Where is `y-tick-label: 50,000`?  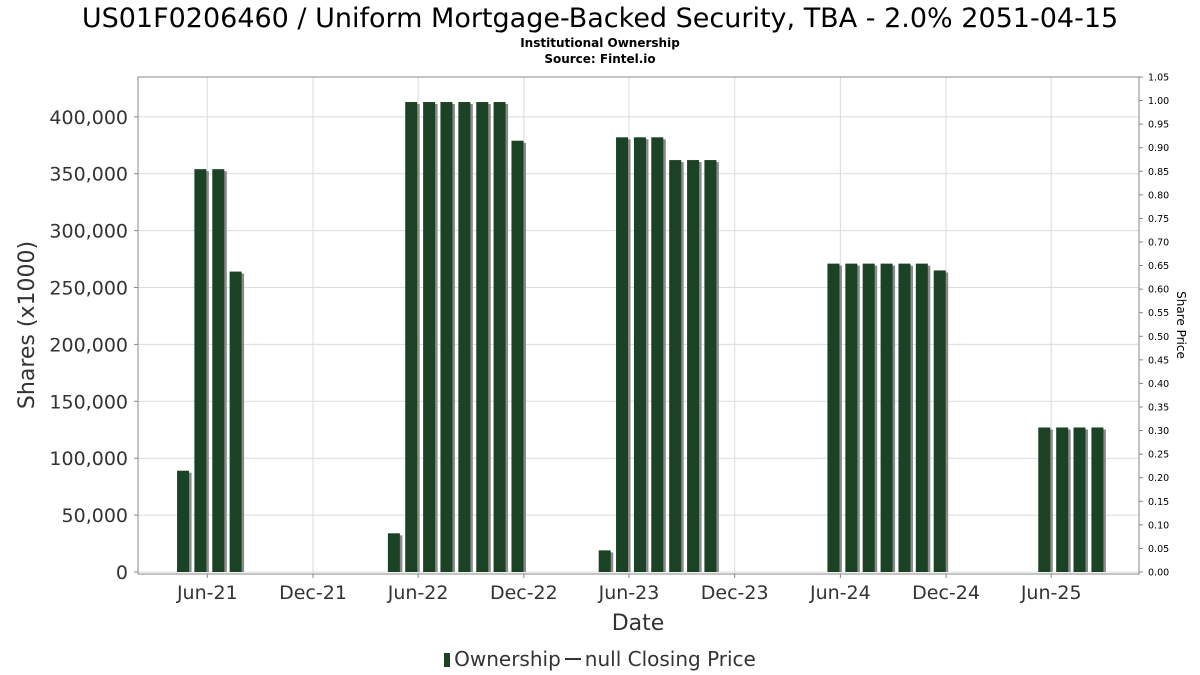
y-tick-label: 50,000 is located at coordinates (95, 516).